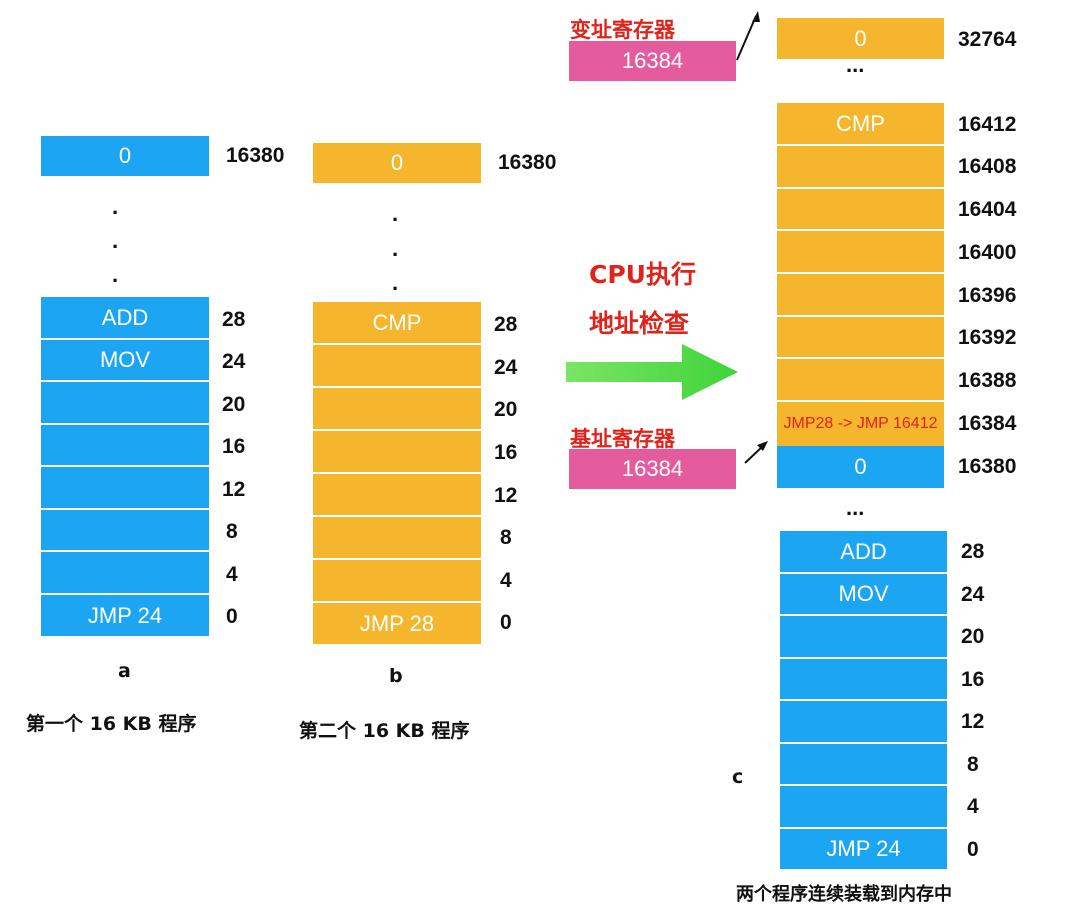 The width and height of the screenshot is (1080, 923). What do you see at coordinates (652, 61) in the screenshot?
I see `limit-register-value: 16384` at bounding box center [652, 61].